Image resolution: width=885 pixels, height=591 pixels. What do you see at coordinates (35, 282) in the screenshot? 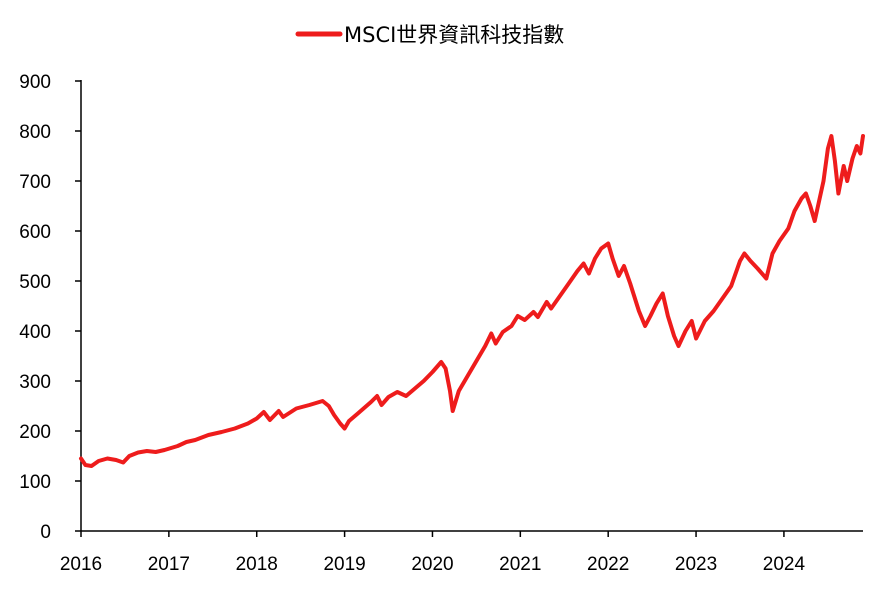
I see `y-tick-label: 500` at bounding box center [35, 282].